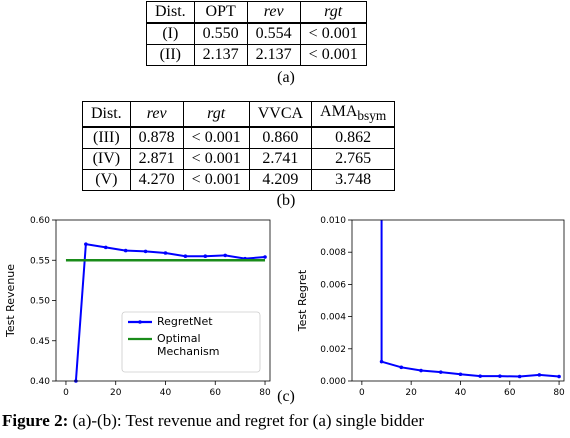  Describe the element at coordinates (170, 33) in the screenshot. I see `table-cell: (I)` at that location.